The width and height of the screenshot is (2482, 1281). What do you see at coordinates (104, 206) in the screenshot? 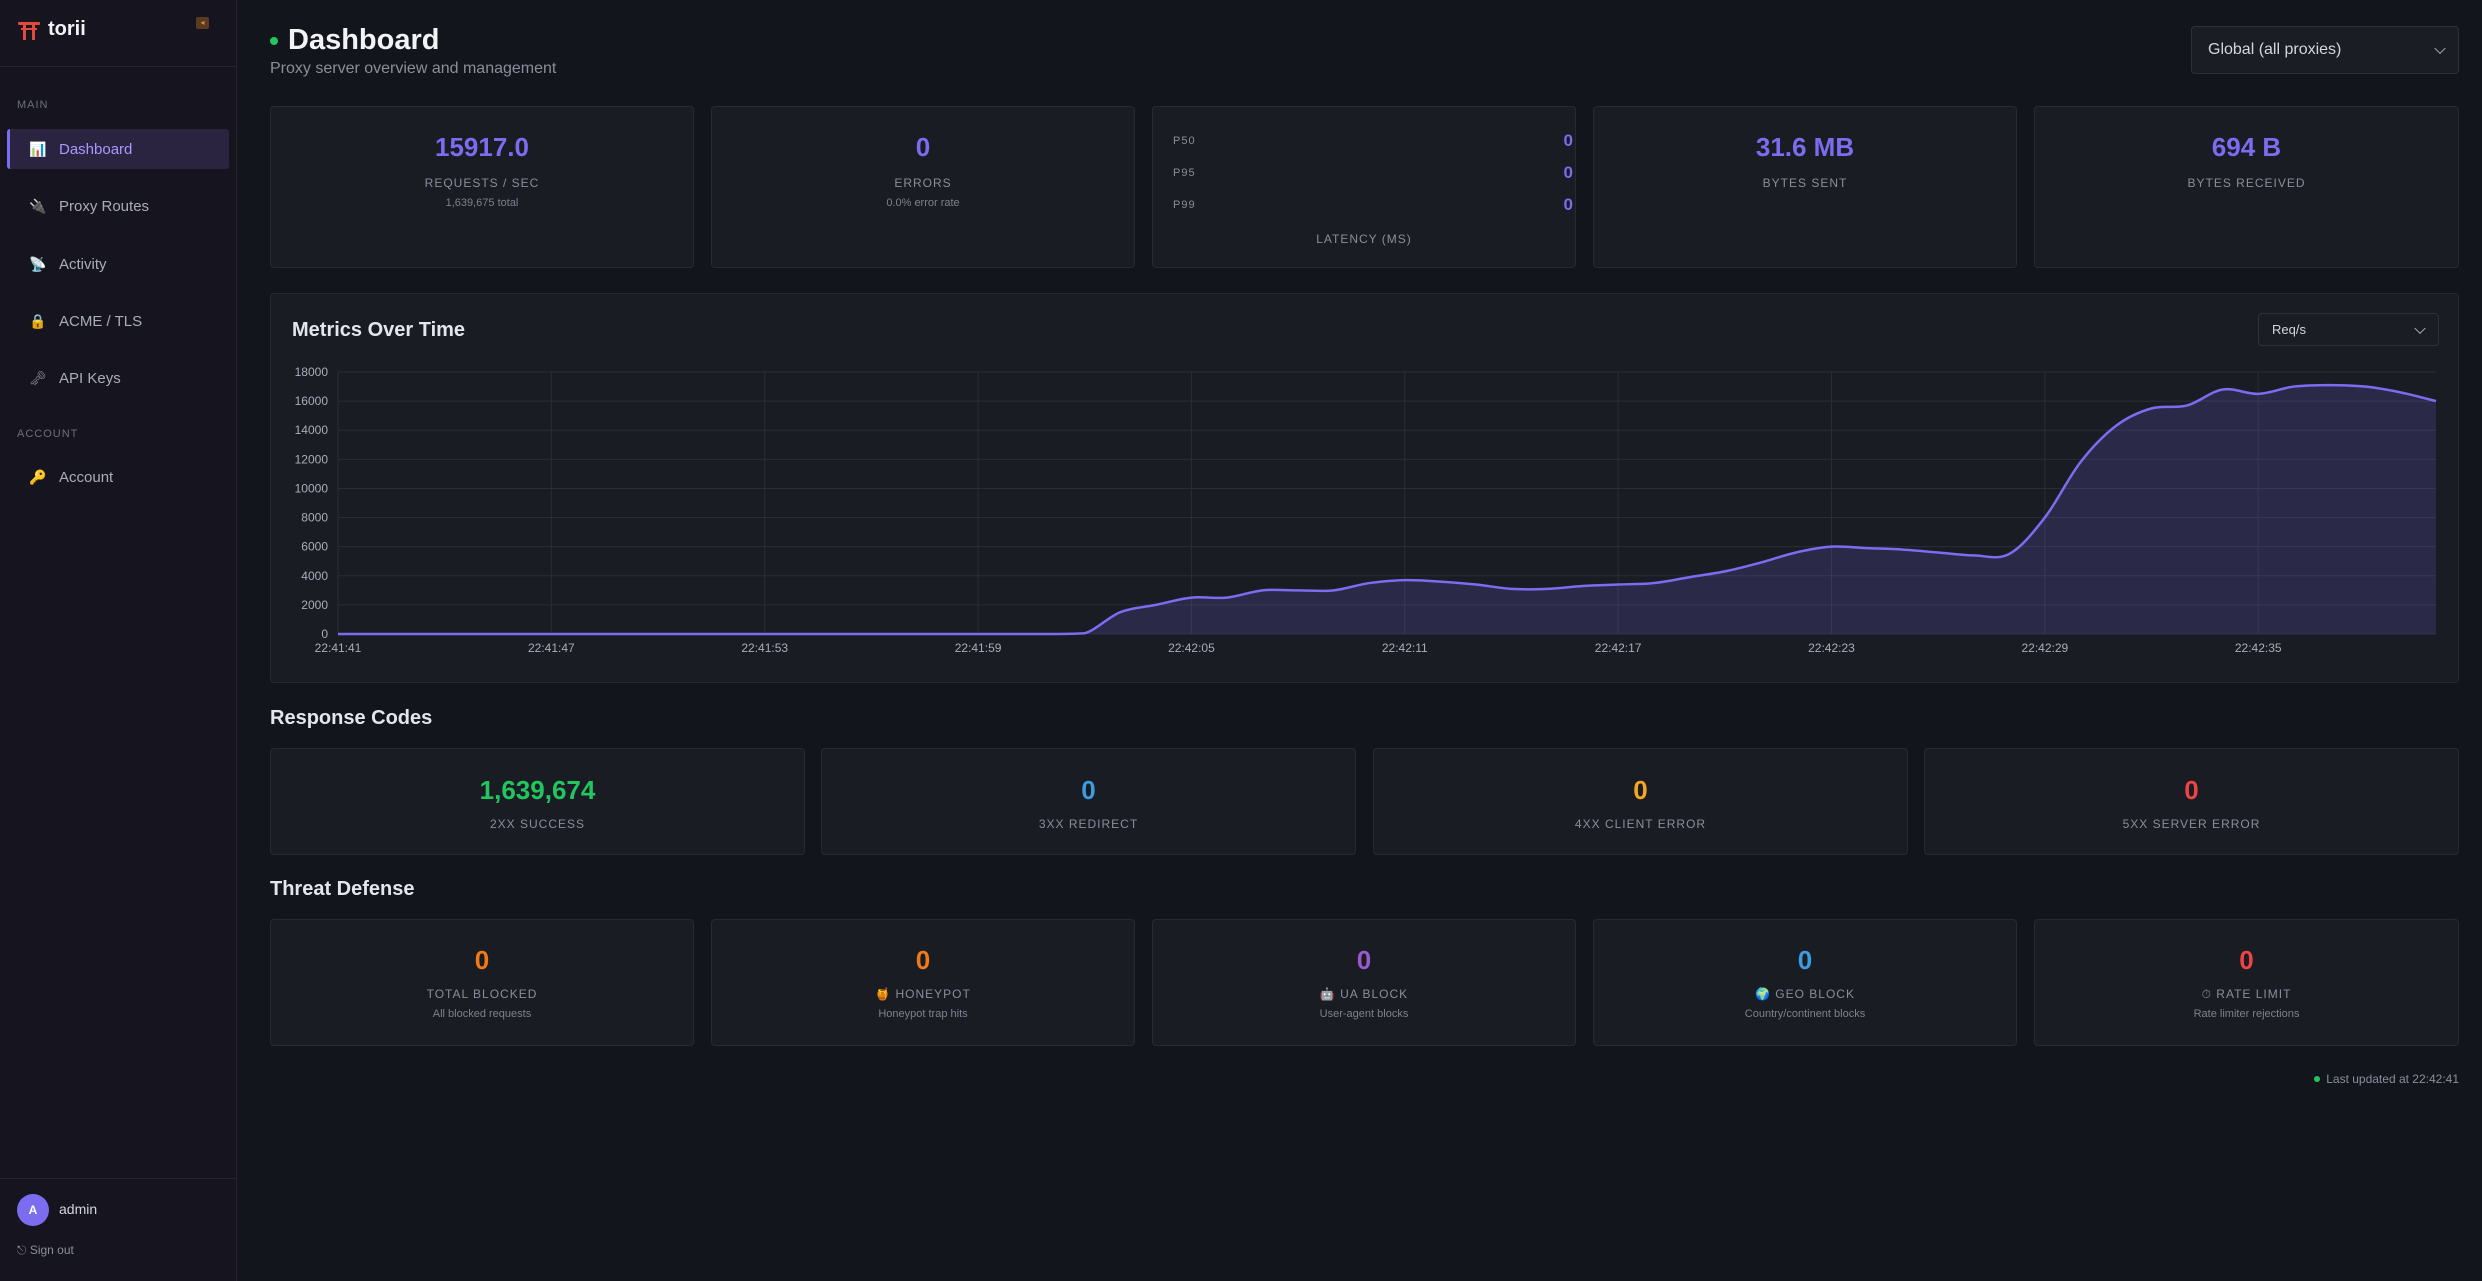
I see `sidebar-item-label: Proxy Routes` at bounding box center [104, 206].